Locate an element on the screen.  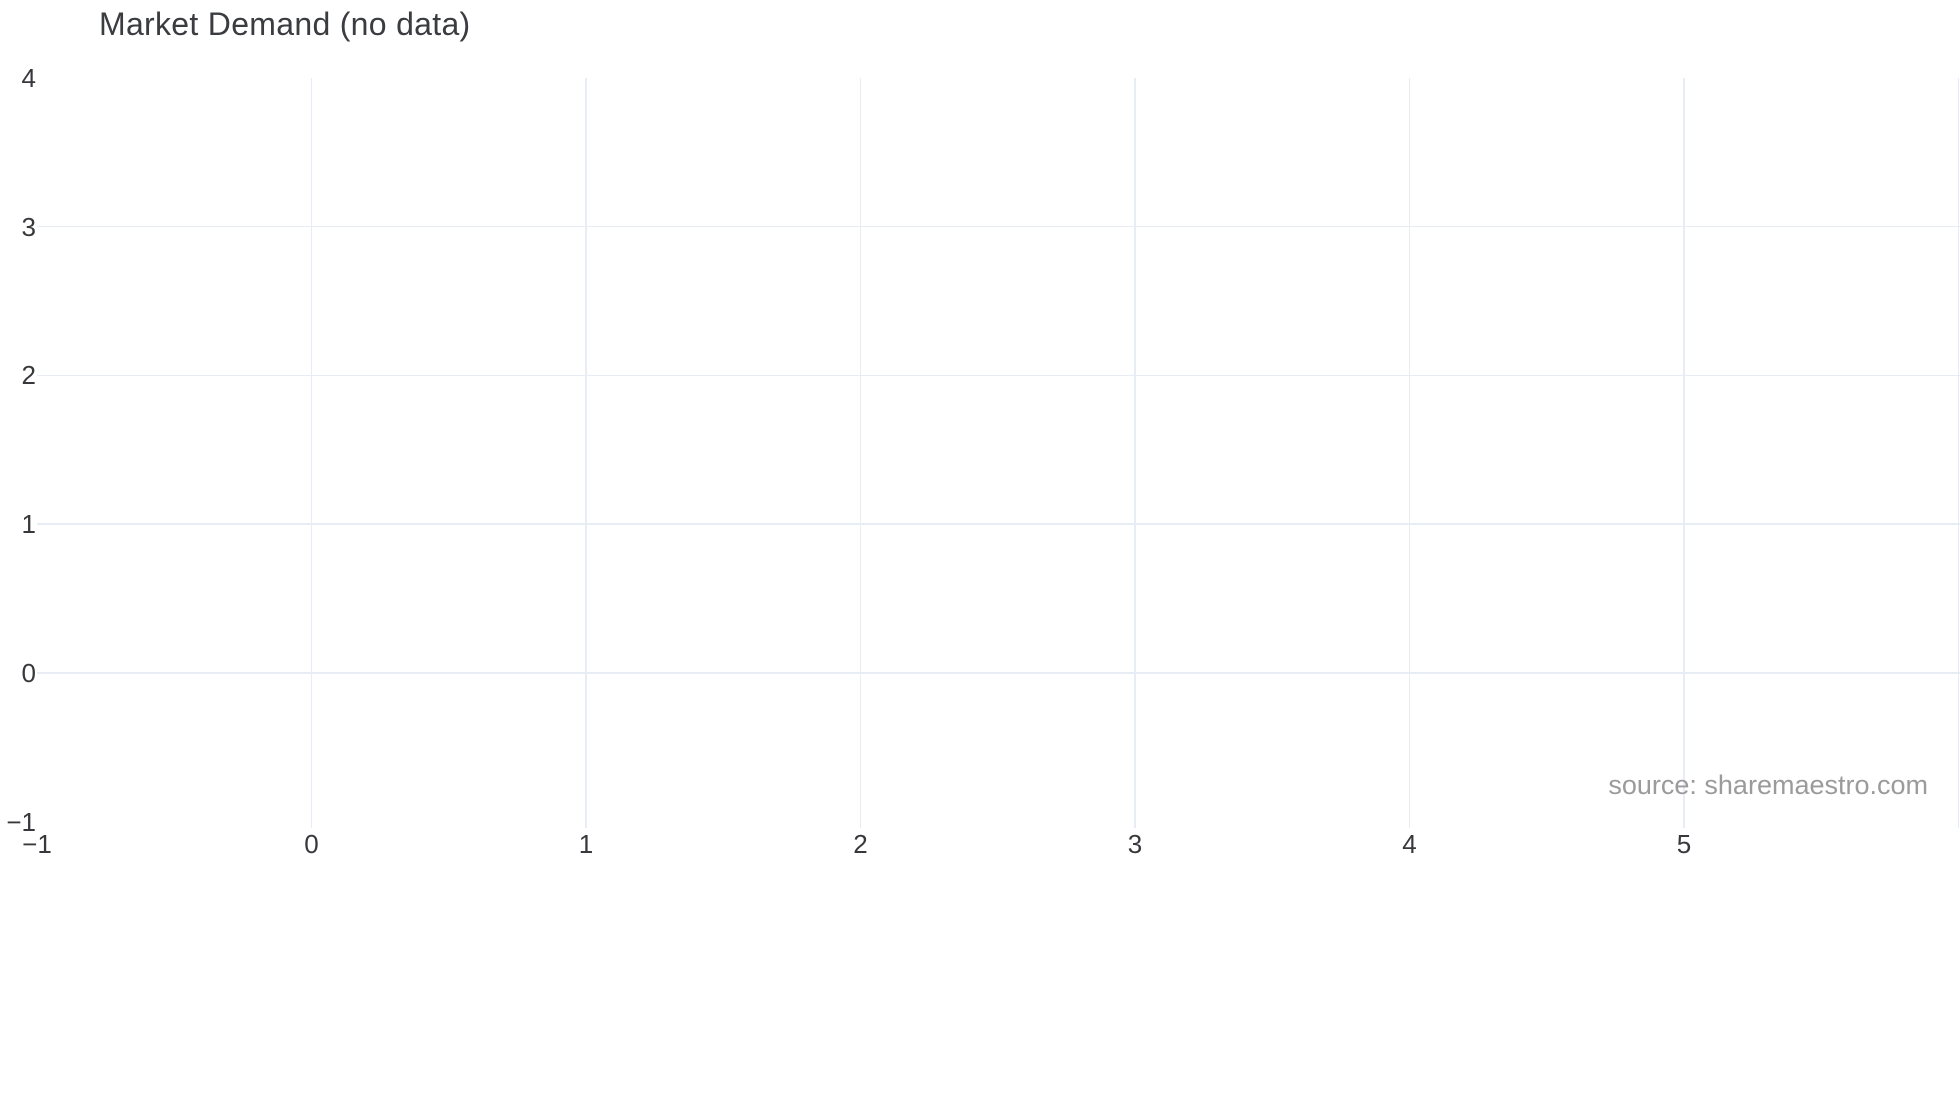
x-tick-label: 3 is located at coordinates (1135, 844).